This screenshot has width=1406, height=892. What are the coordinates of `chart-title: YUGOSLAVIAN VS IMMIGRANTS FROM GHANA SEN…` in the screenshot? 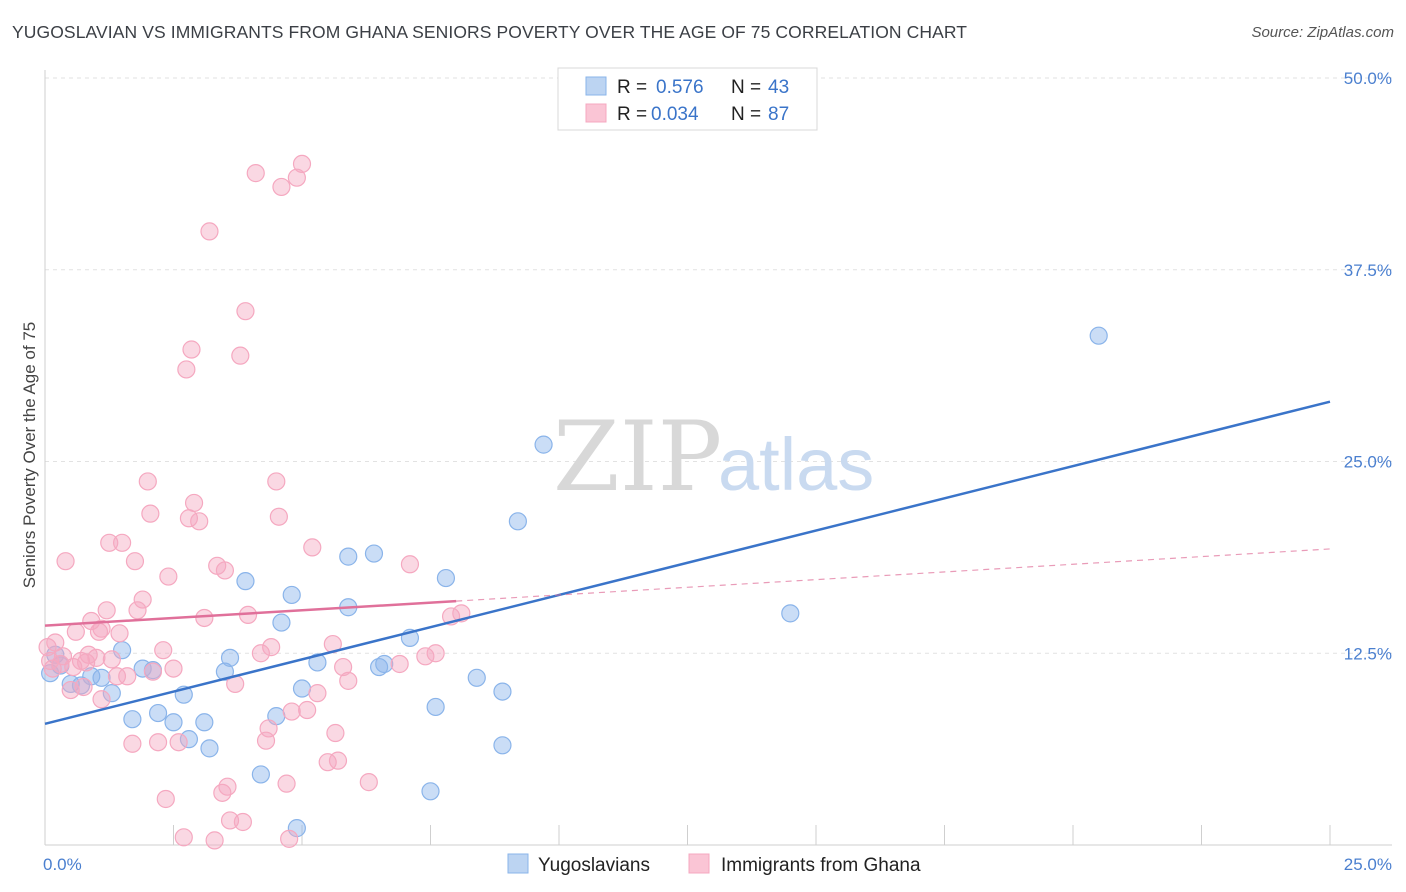 It's located at (490, 32).